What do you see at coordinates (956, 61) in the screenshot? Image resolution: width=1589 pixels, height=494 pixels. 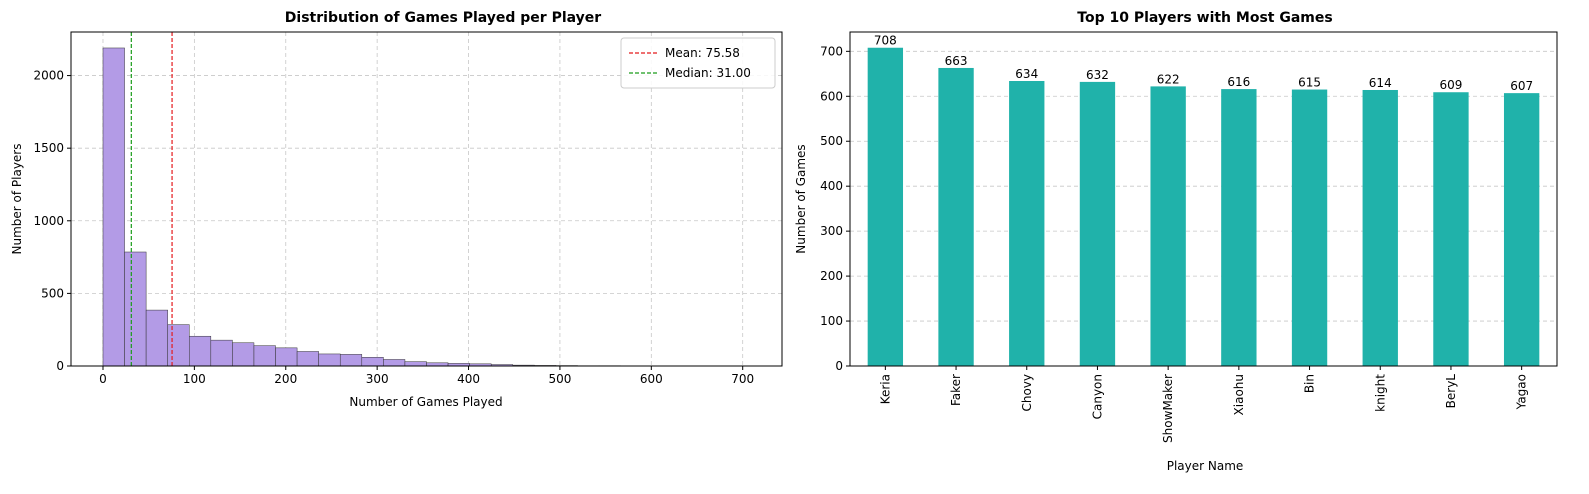 I see `bar-value-label: 663` at bounding box center [956, 61].